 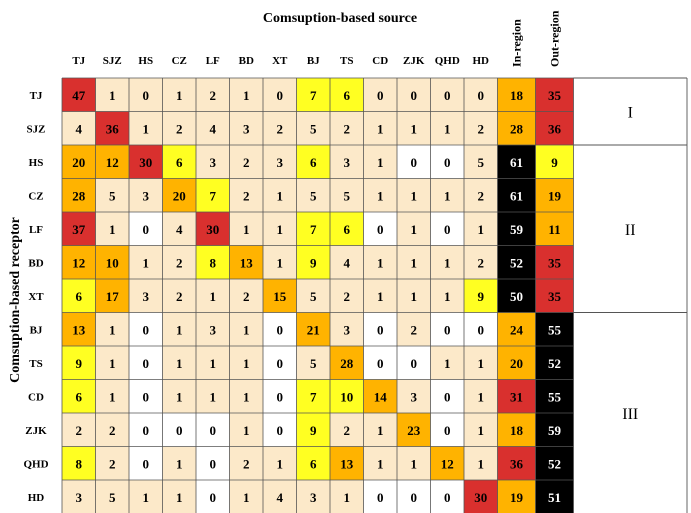 I want to click on cell-value: 9, so click(x=481, y=296).